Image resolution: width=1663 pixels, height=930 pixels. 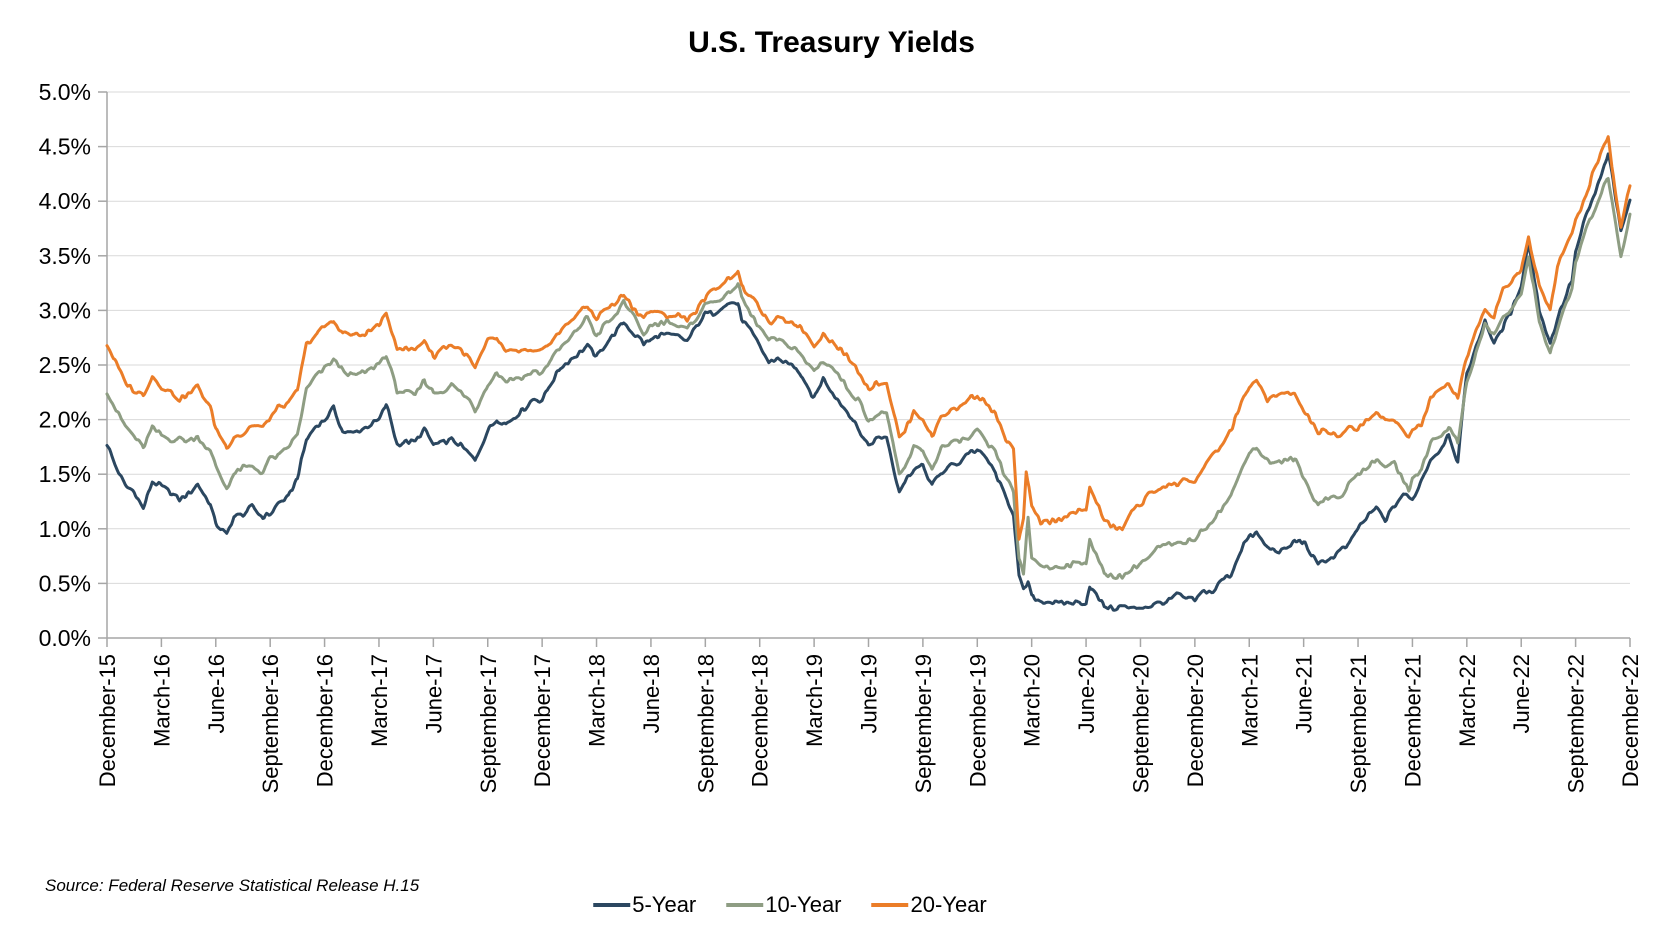 What do you see at coordinates (65, 365) in the screenshot?
I see `y-axis-label: 2.5%` at bounding box center [65, 365].